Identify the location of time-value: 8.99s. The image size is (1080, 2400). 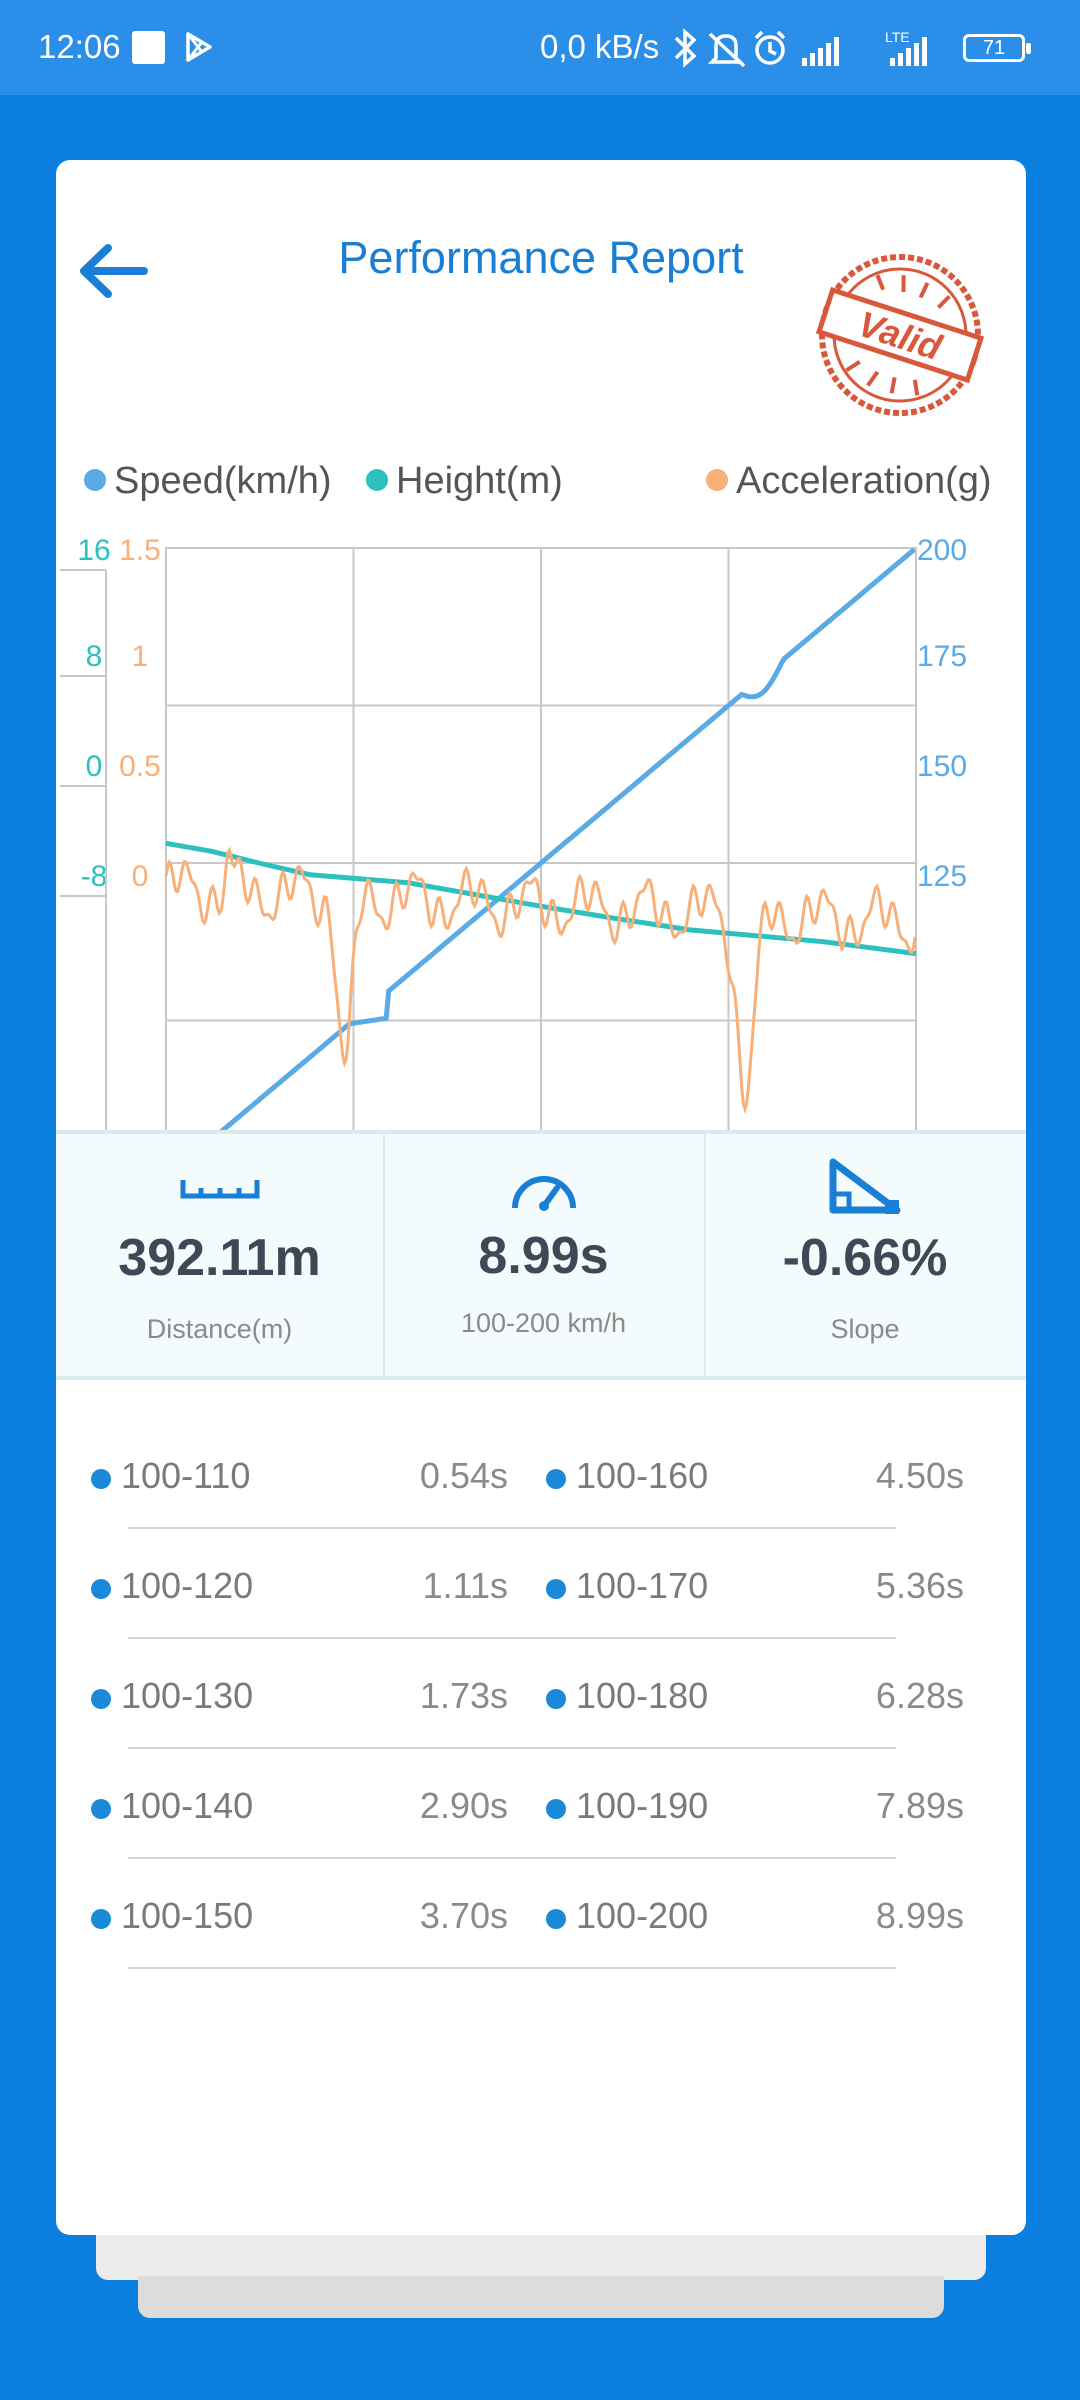
(543, 1256).